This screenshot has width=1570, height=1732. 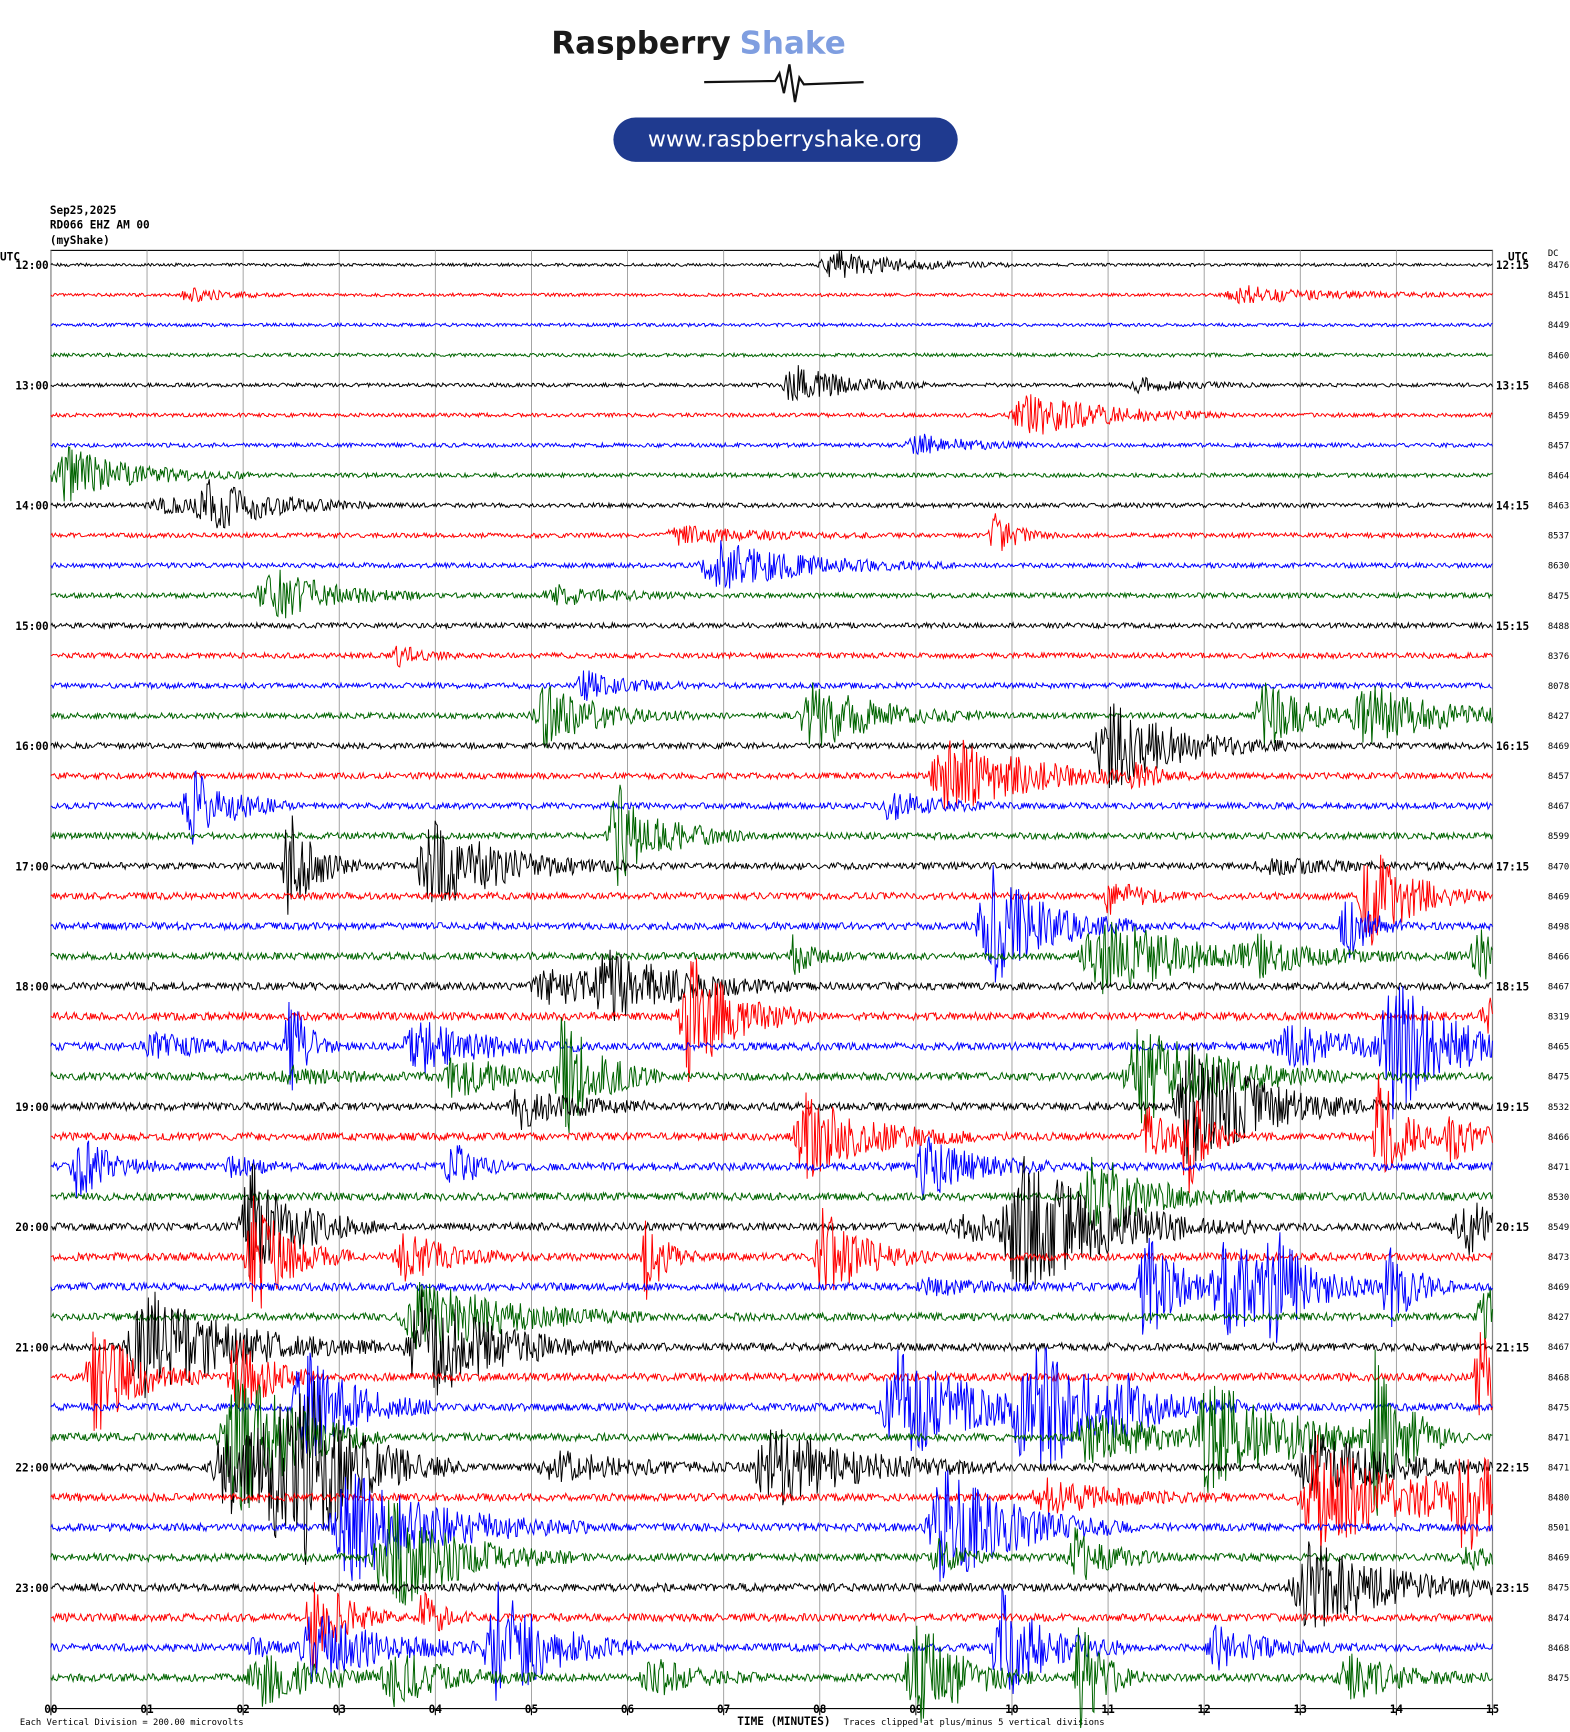 What do you see at coordinates (10, 256) in the screenshot?
I see `left-axis-label: UTC` at bounding box center [10, 256].